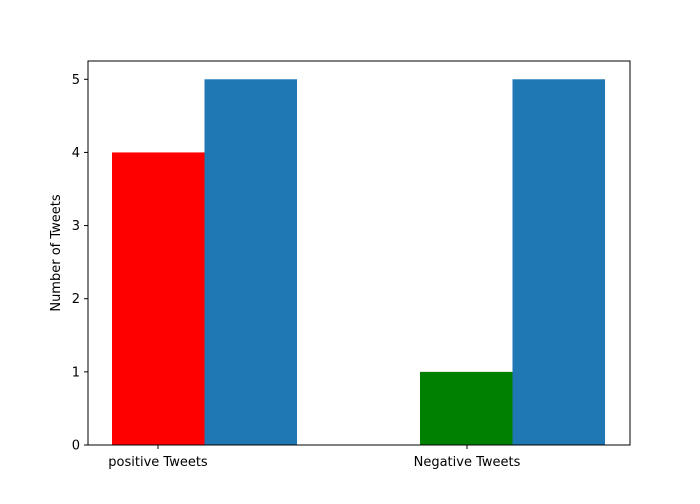 The height and width of the screenshot is (504, 700). I want to click on y-tick-label: 2, so click(76, 299).